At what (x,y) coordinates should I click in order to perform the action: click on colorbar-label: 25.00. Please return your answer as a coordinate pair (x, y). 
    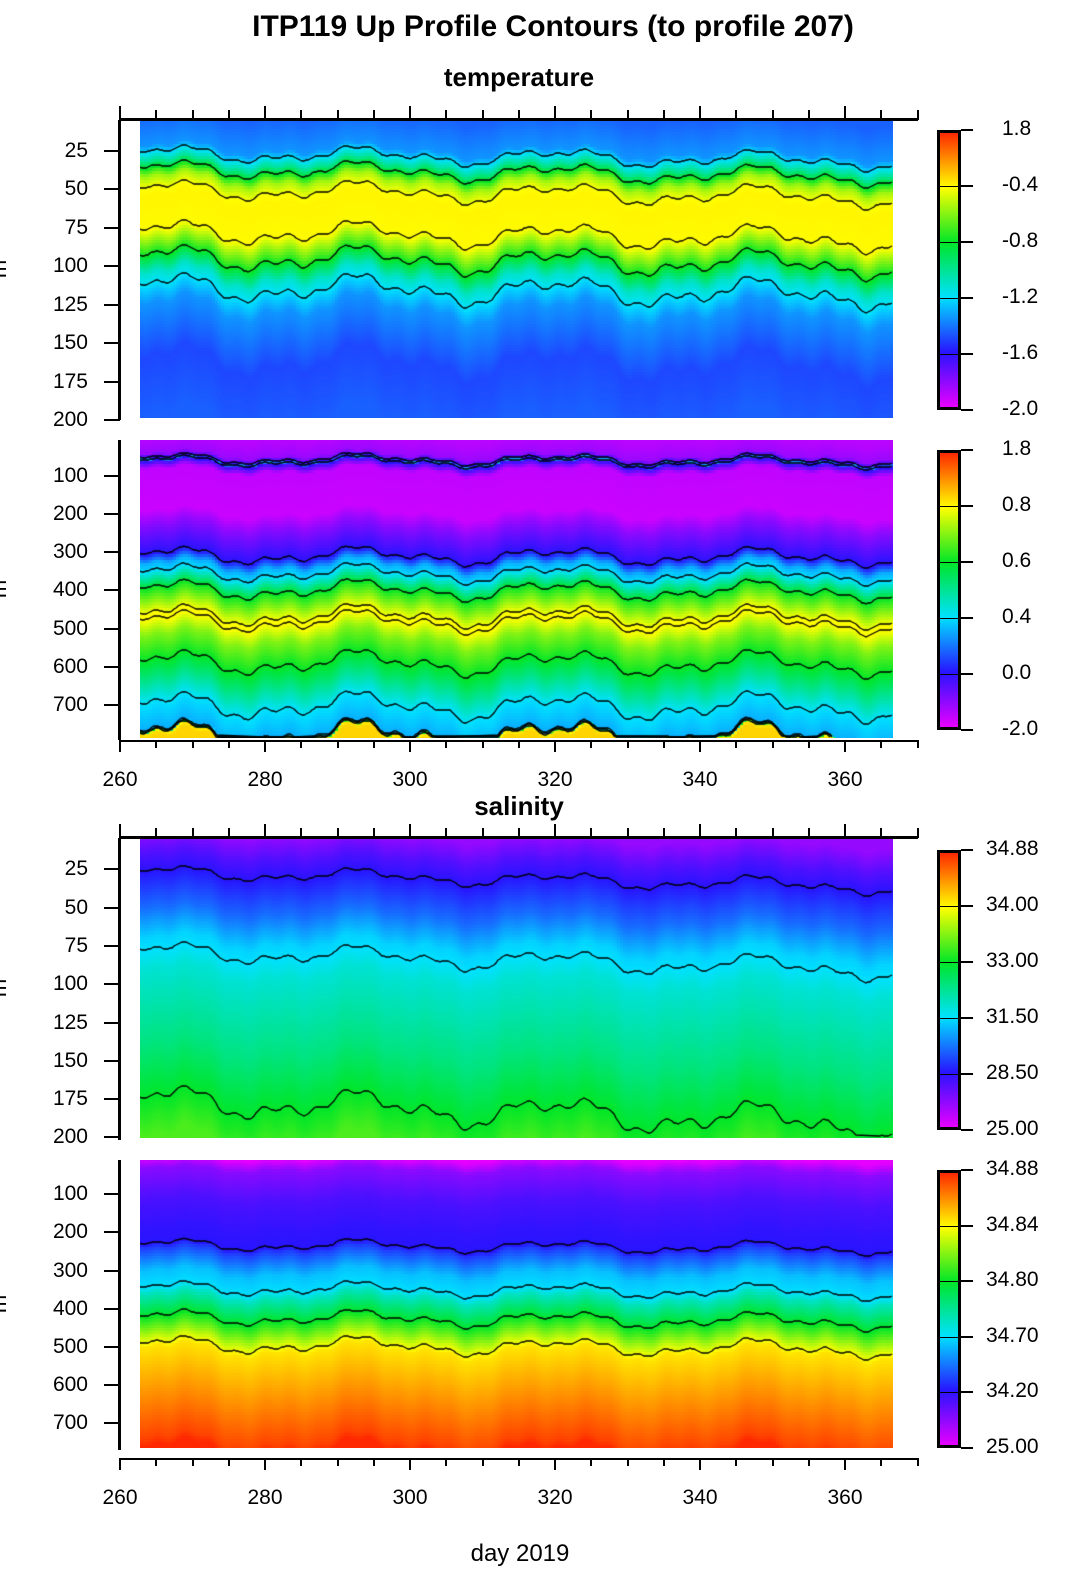
    Looking at the image, I should click on (1012, 1128).